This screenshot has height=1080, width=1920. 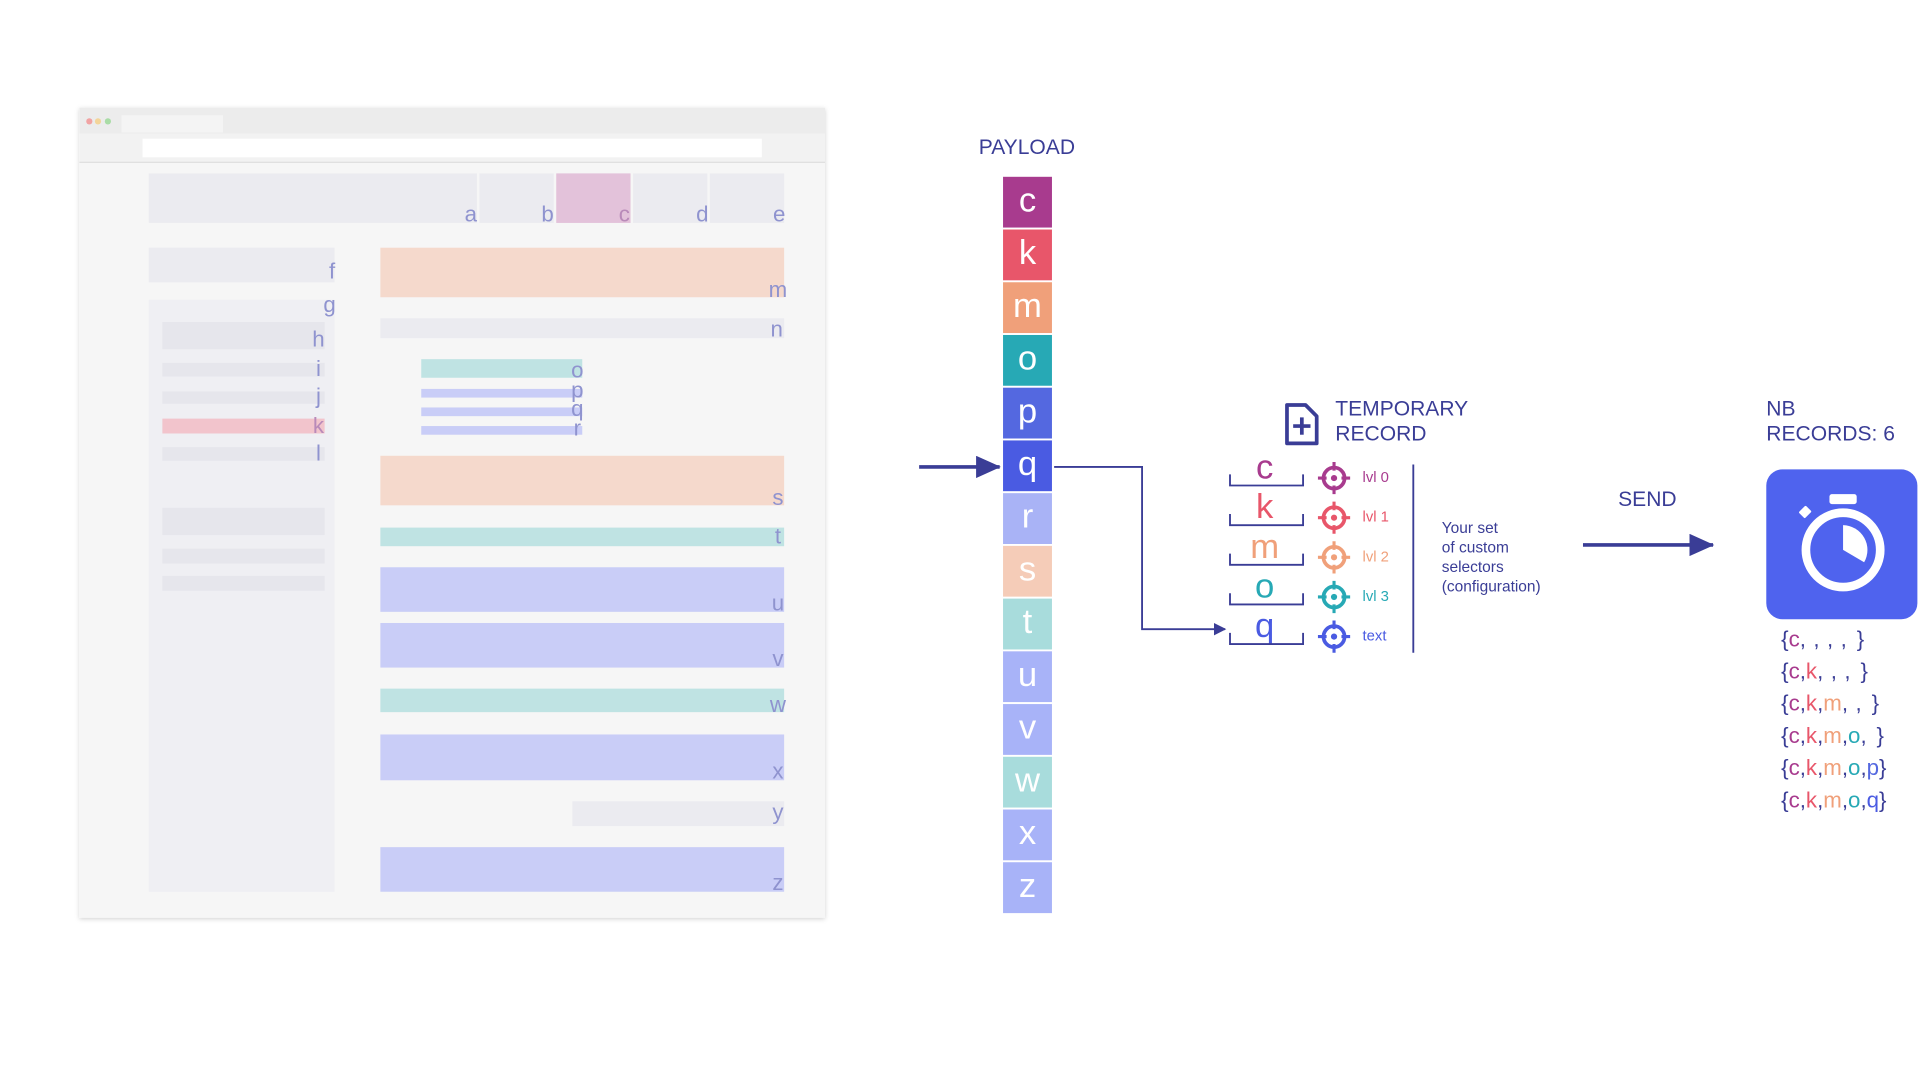 I want to click on selector-label: lvl 3, so click(x=1376, y=597).